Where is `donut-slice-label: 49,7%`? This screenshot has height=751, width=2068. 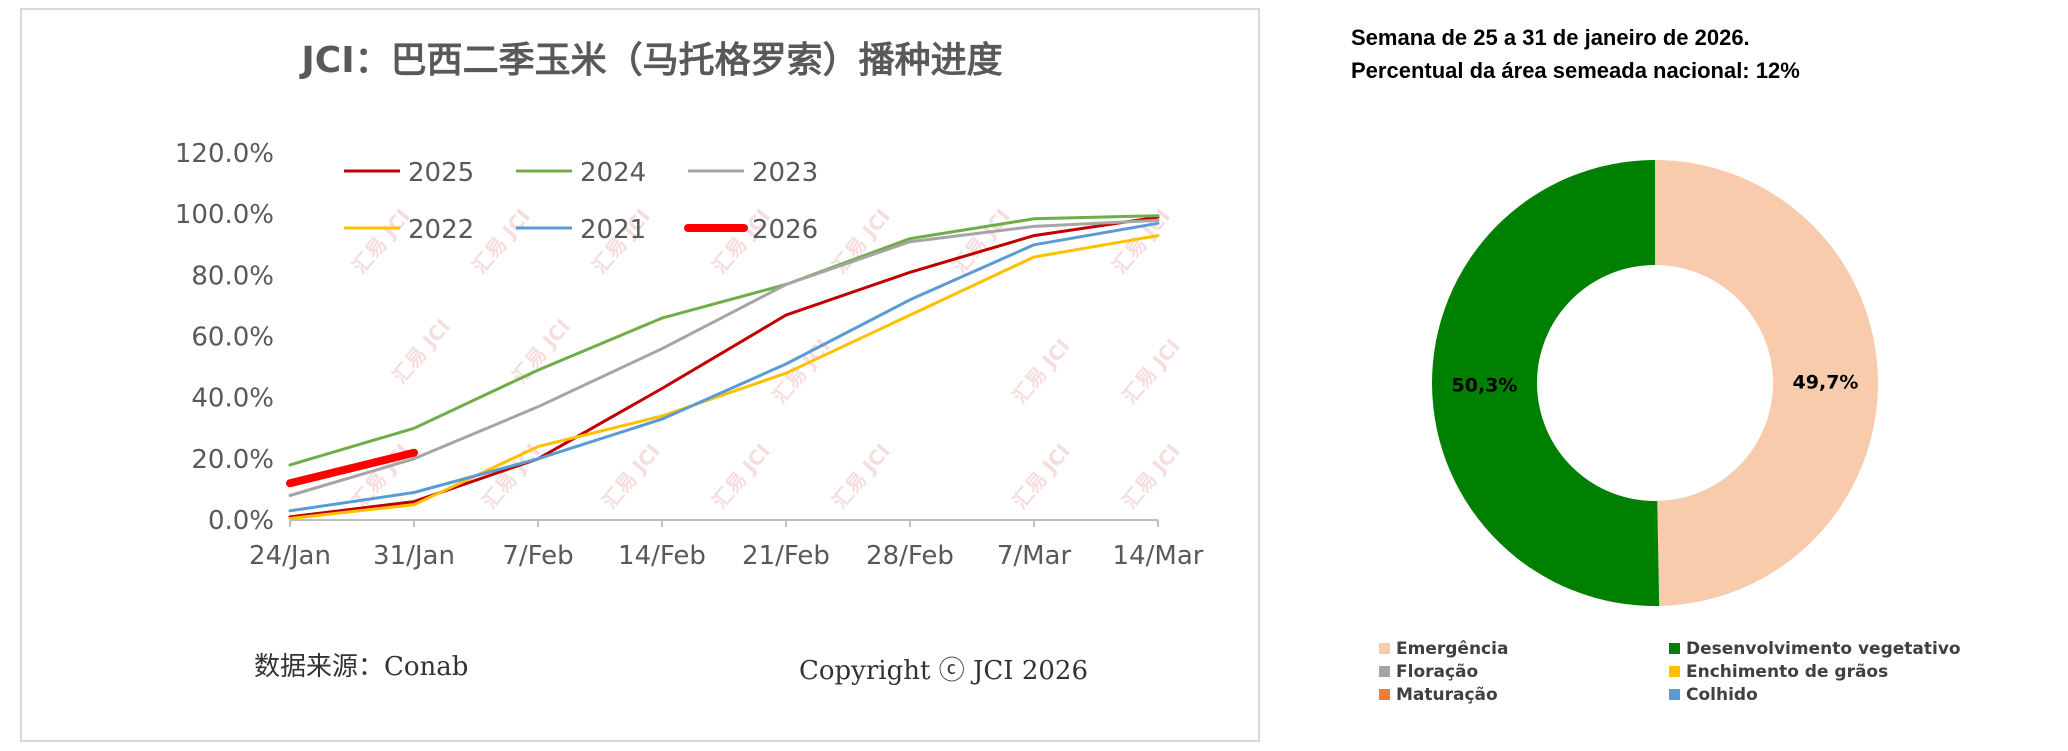
donut-slice-label: 49,7% is located at coordinates (1826, 382).